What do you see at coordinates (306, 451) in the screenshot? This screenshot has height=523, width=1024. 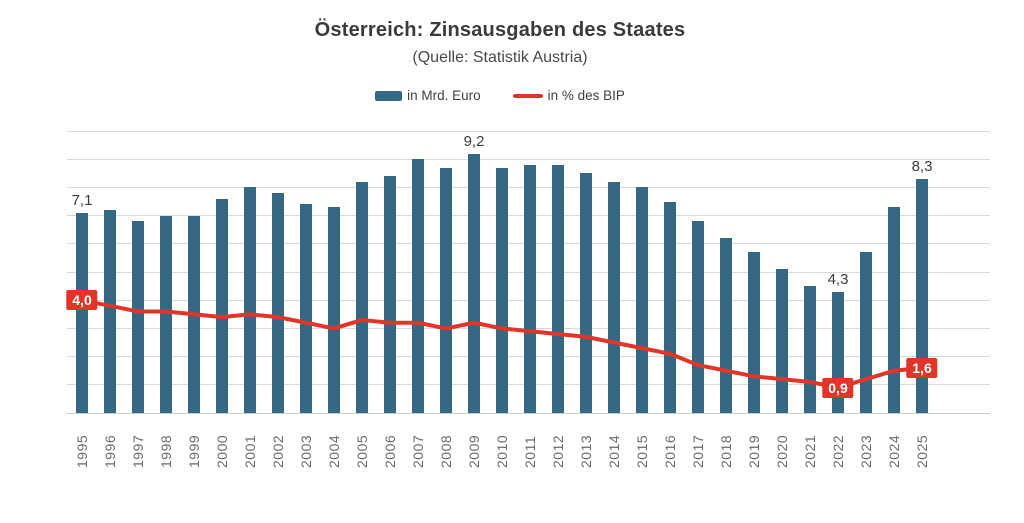 I see `x-tick-label: 2003` at bounding box center [306, 451].